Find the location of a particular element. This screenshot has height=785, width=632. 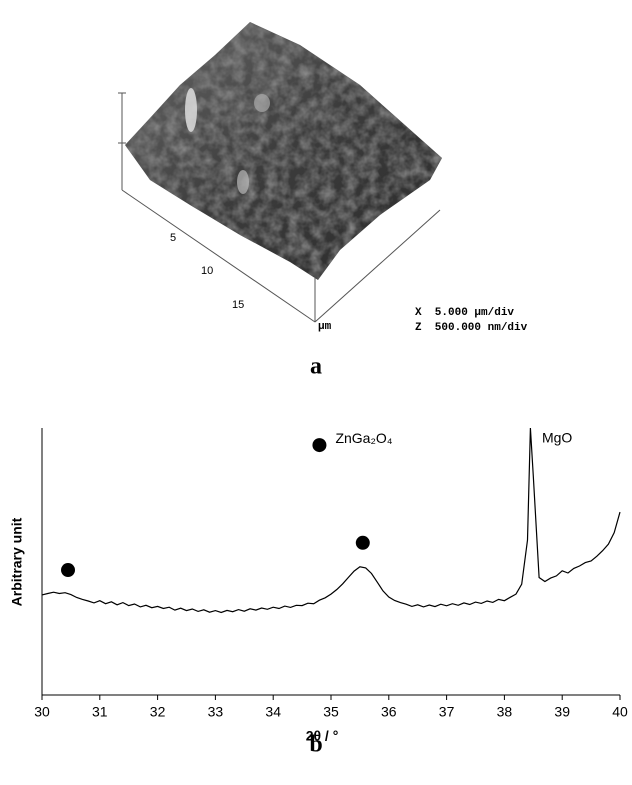

annotation: MgO is located at coordinates (557, 437).